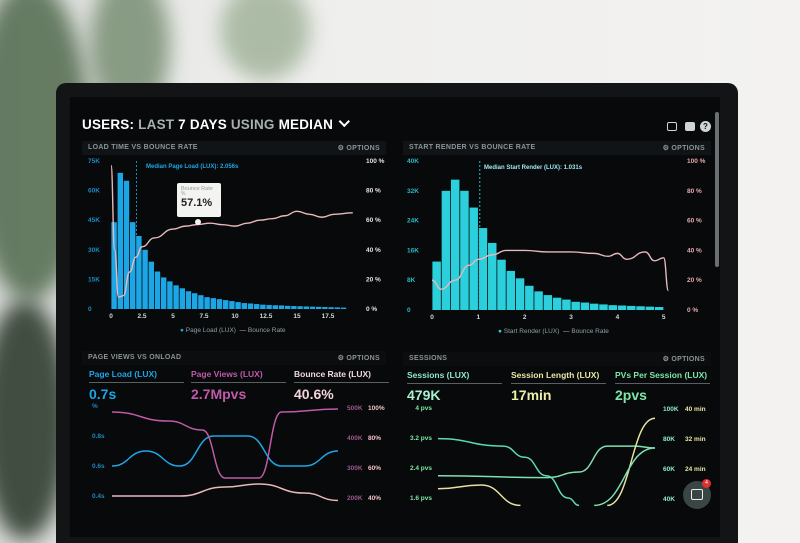 The height and width of the screenshot is (543, 800). Describe the element at coordinates (197, 189) in the screenshot. I see `tooltip-title: Bounce Rate` at that location.